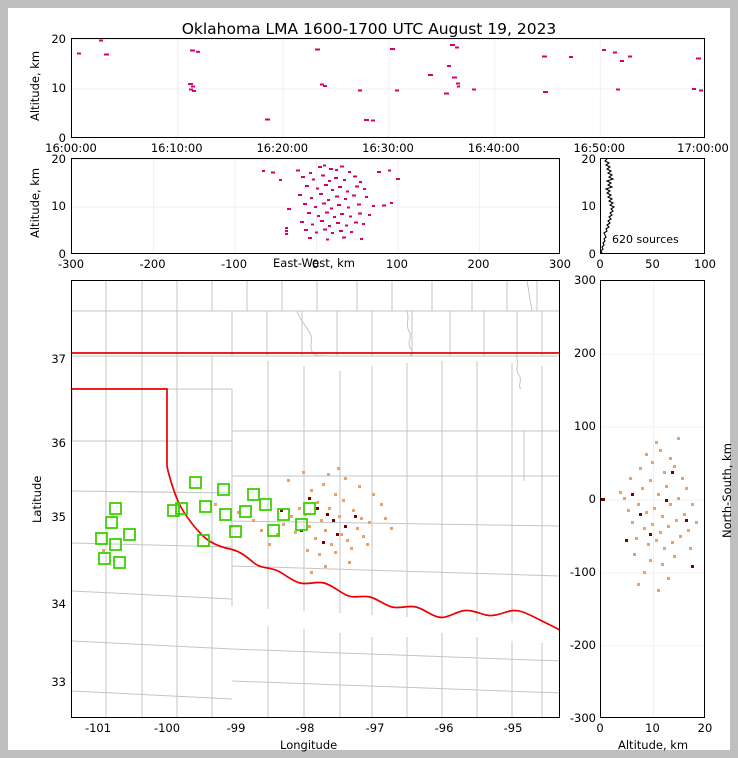  I want to click on tick-p3-x-100: 100, so click(705, 264).